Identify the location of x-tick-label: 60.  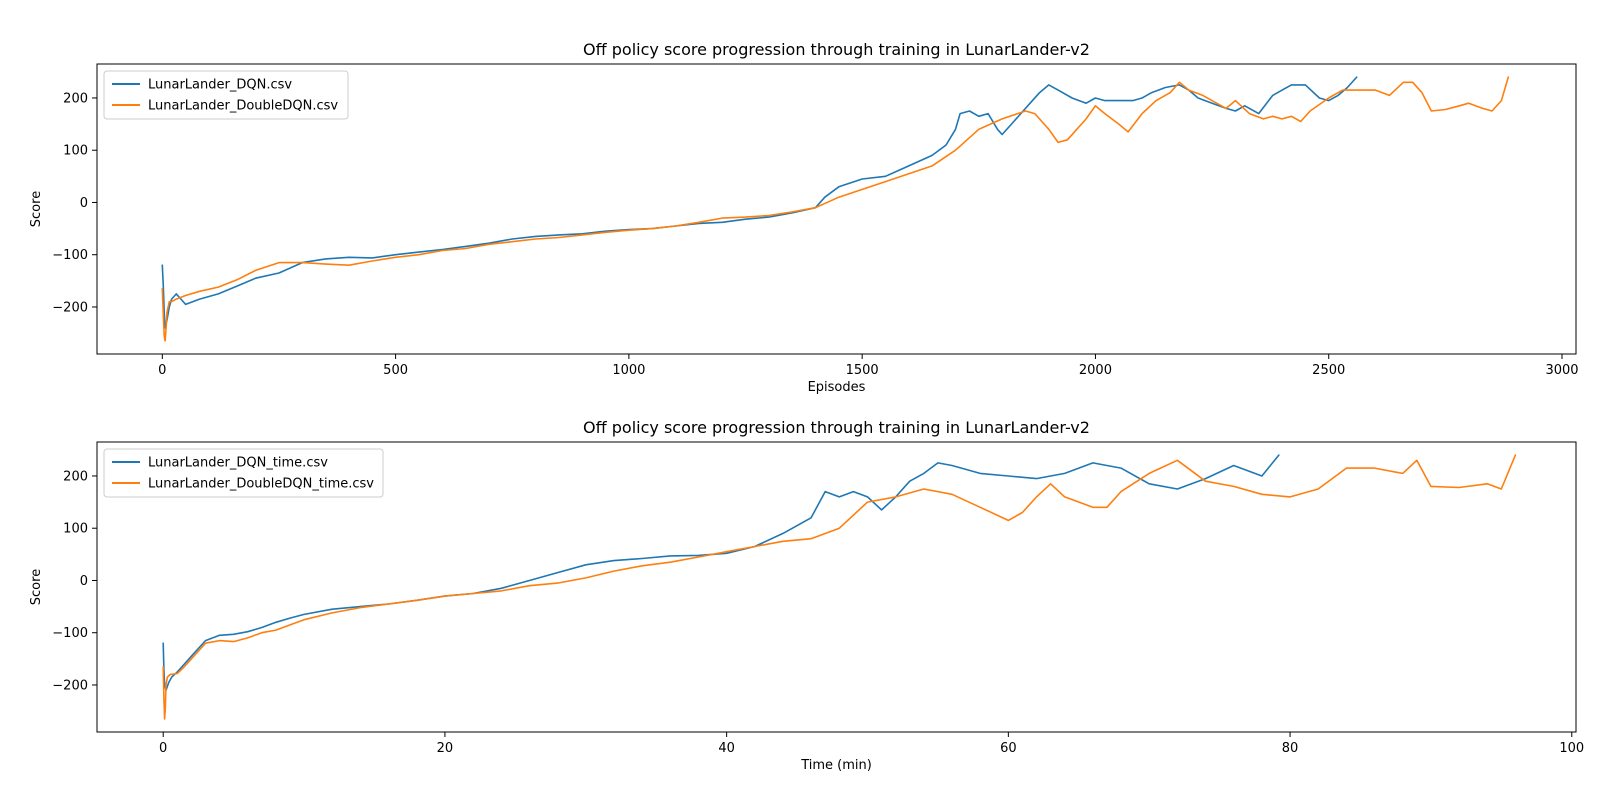
(1008, 748).